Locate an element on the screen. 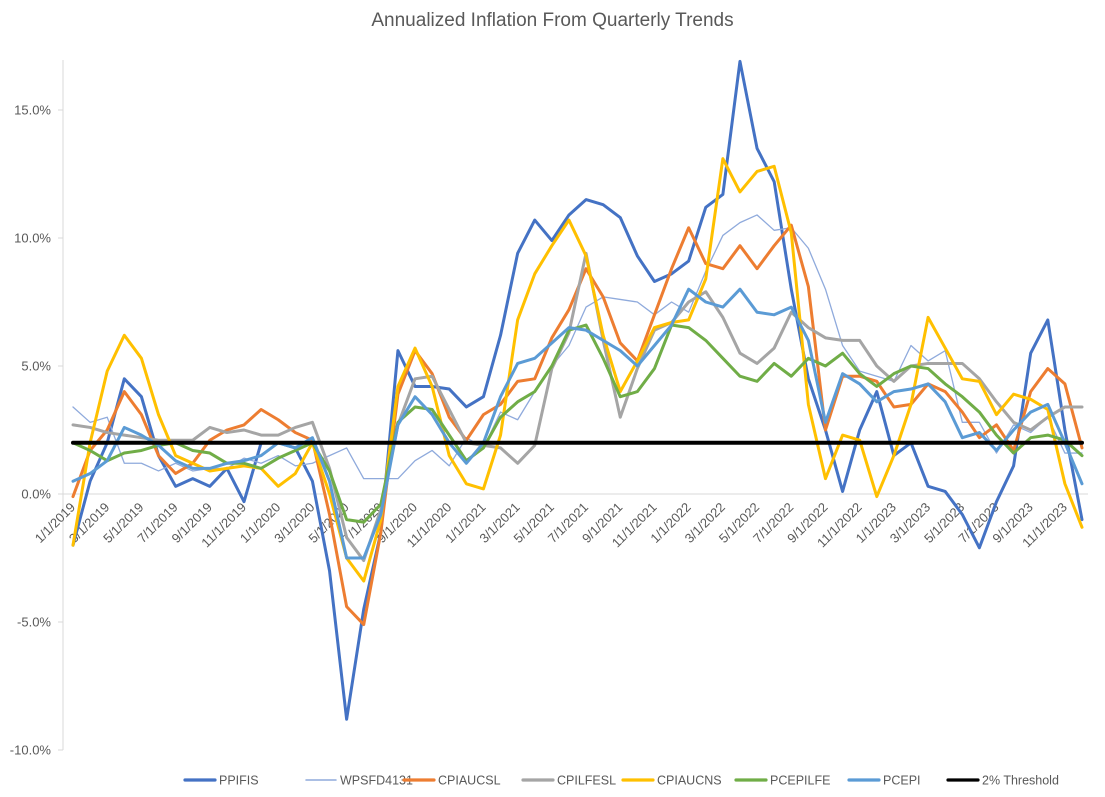 This screenshot has width=1105, height=797. legend-entry: CPIAUCSL is located at coordinates (451, 781).